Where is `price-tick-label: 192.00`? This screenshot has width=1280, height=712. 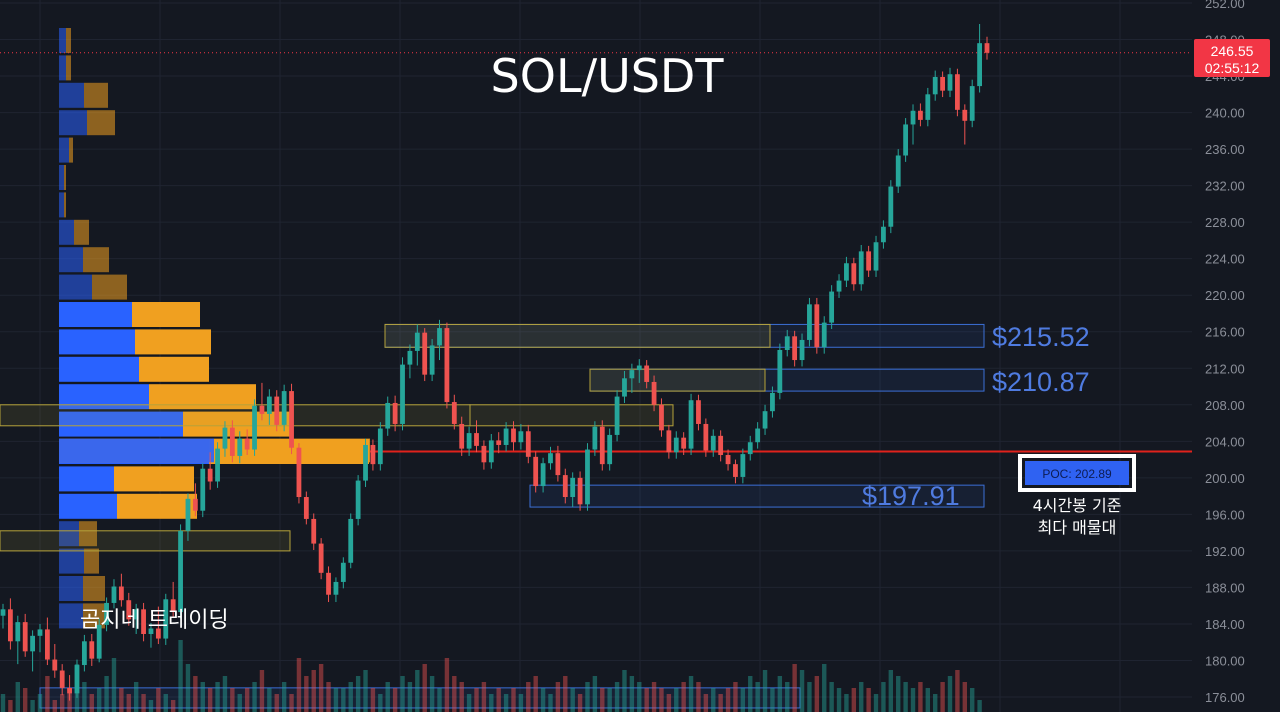
price-tick-label: 192.00 is located at coordinates (1225, 551).